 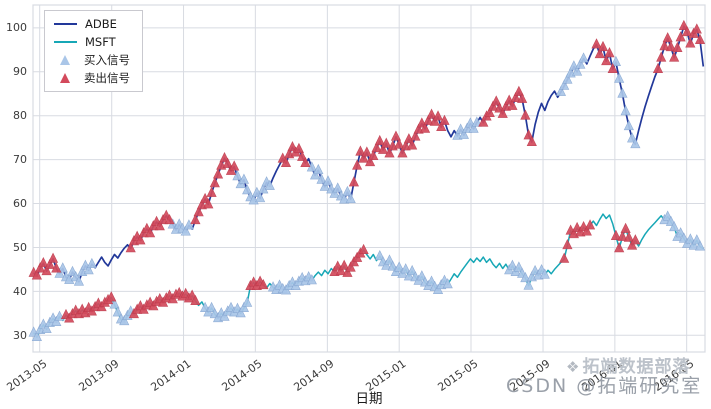 What do you see at coordinates (20, 247) in the screenshot?
I see `y-tick-label: 50` at bounding box center [20, 247].